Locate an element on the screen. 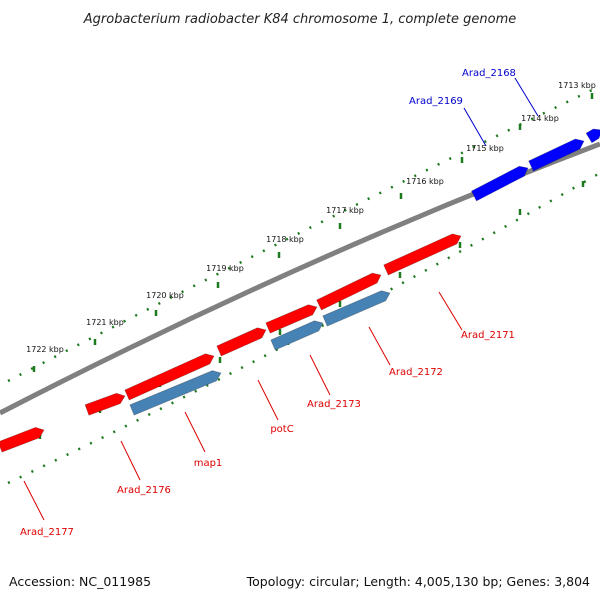 The width and height of the screenshot is (600, 600). scale-tick-label: 1721 kbp is located at coordinates (105, 322).